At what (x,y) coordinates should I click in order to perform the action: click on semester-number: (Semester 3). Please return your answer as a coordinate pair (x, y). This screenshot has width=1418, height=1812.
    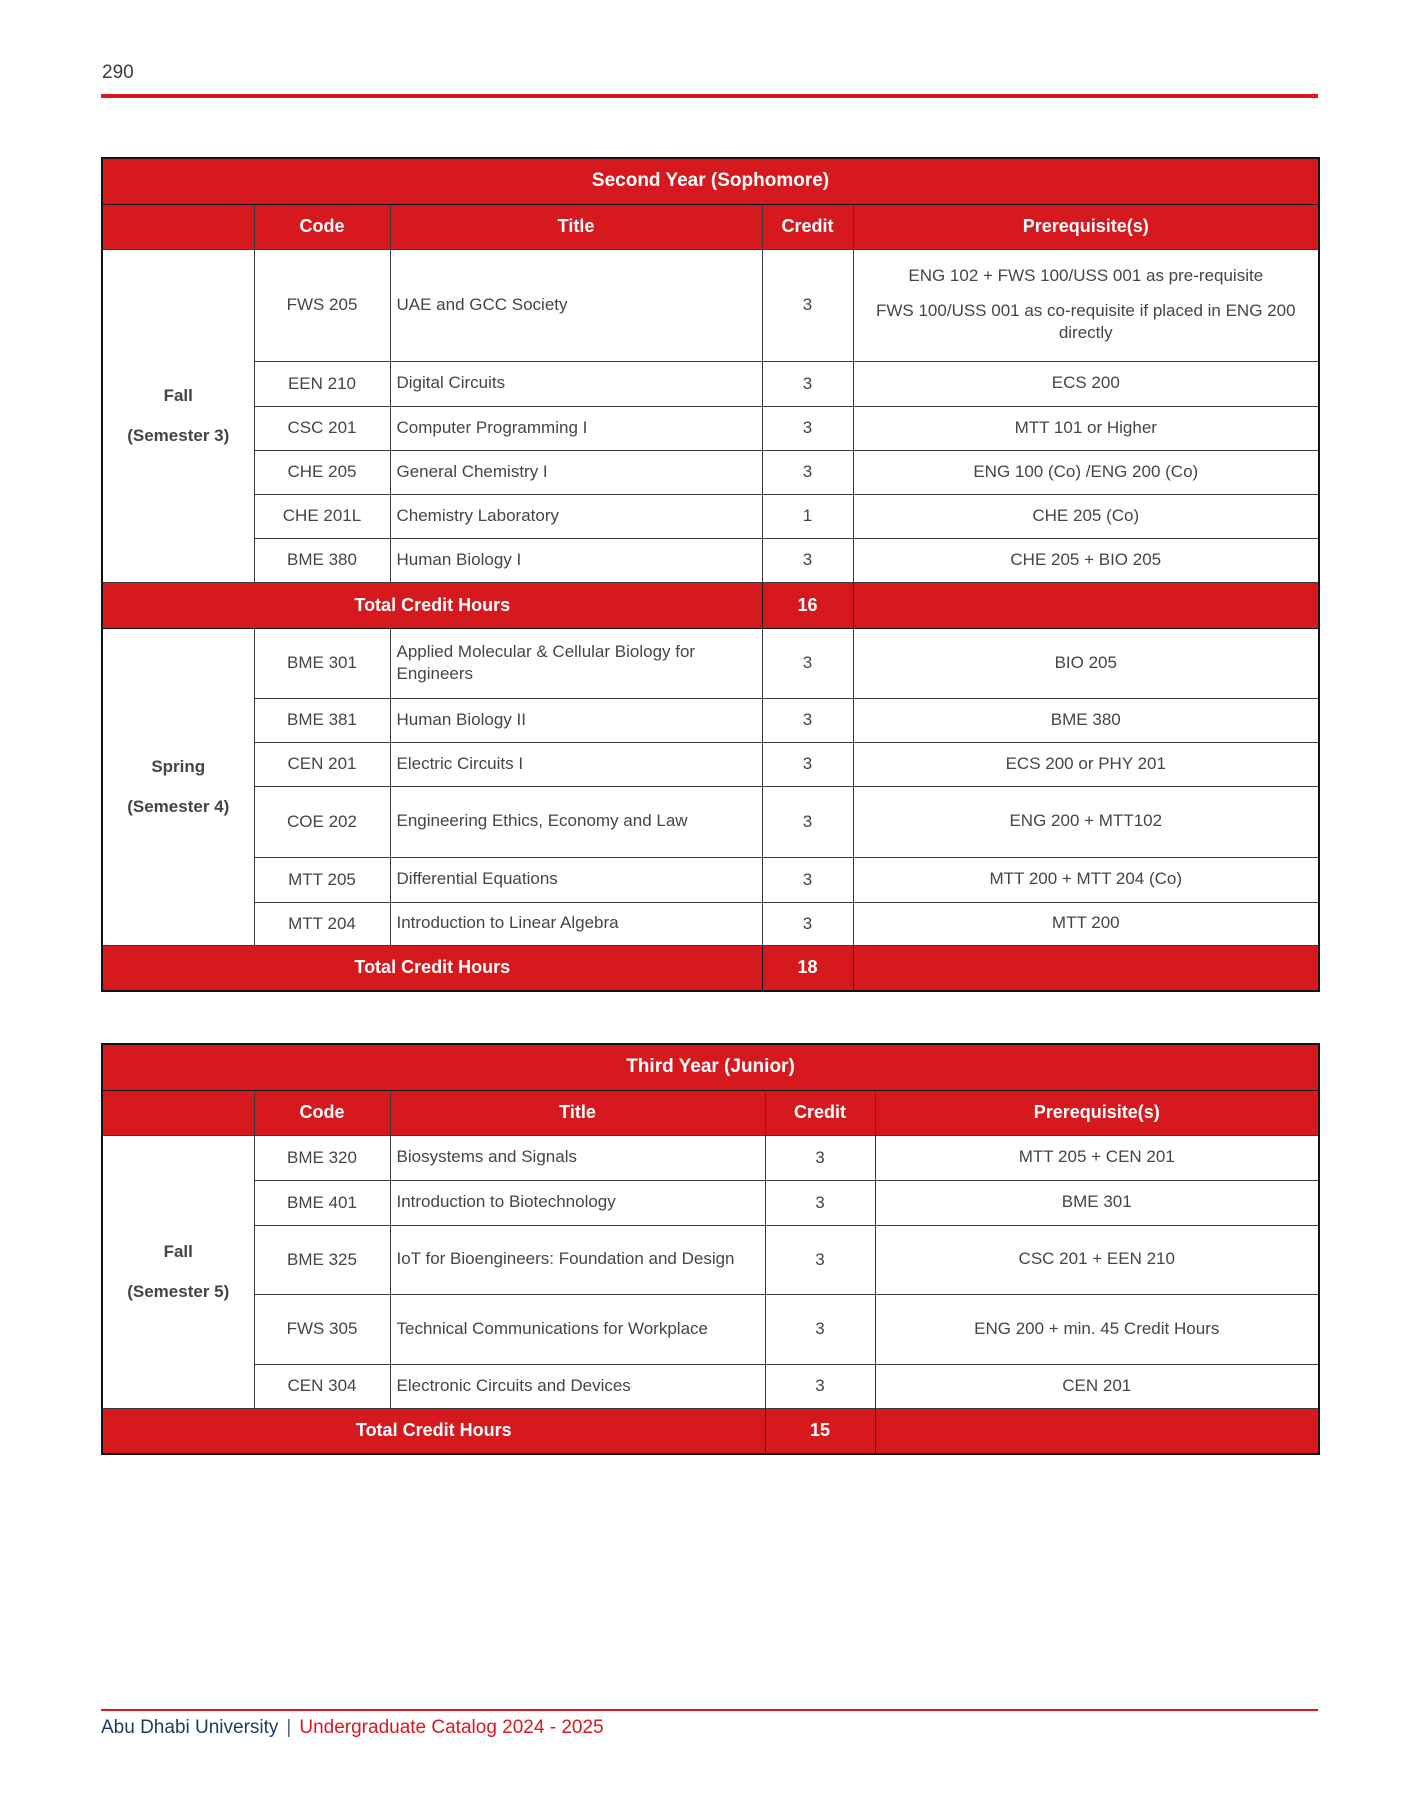
    Looking at the image, I should click on (178, 435).